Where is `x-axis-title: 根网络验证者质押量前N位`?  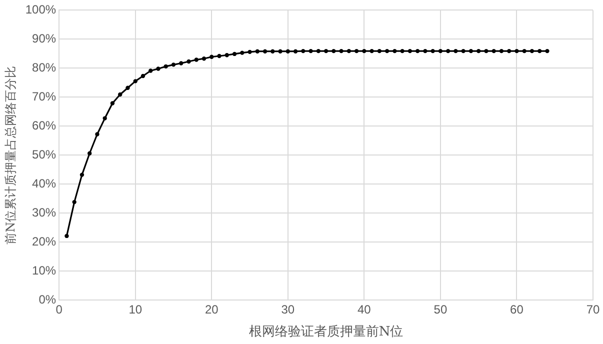
x-axis-title: 根网络验证者质押量前N位 is located at coordinates (326, 332).